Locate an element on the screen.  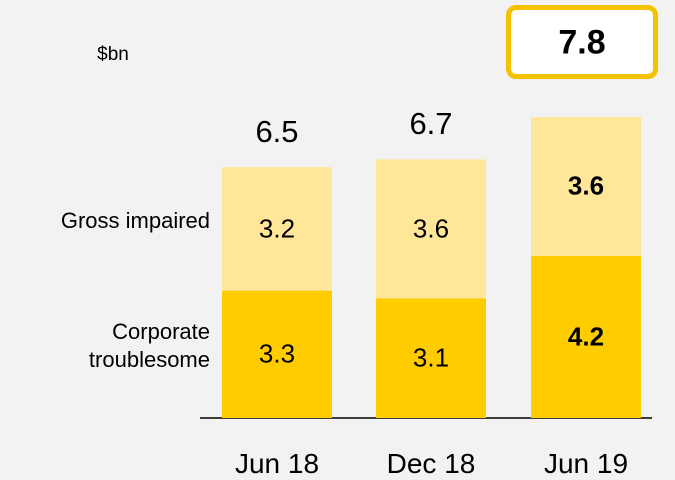
value-label: 3.3 is located at coordinates (277, 353).